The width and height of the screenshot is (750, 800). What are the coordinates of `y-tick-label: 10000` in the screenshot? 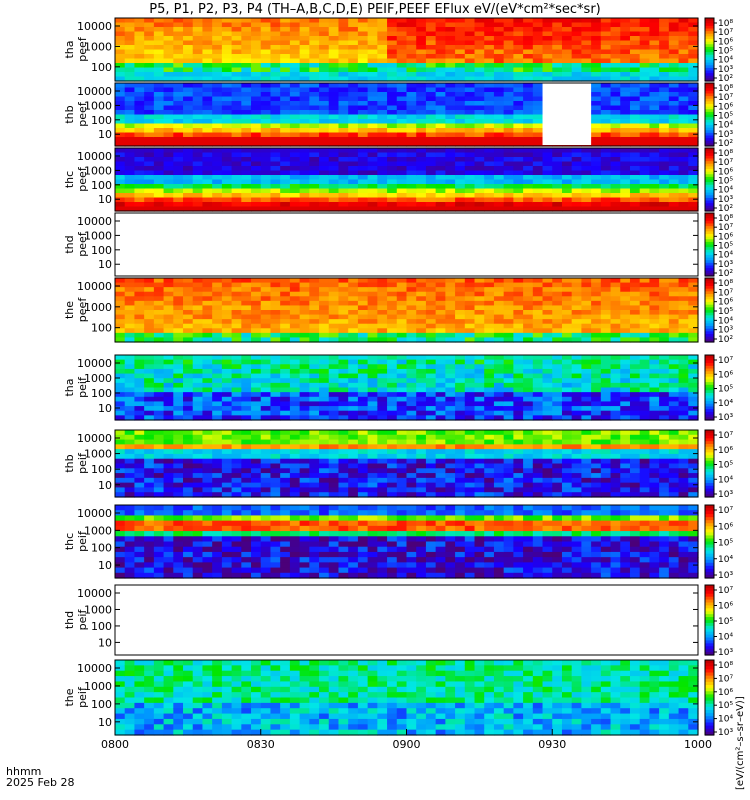 It's located at (94, 91).